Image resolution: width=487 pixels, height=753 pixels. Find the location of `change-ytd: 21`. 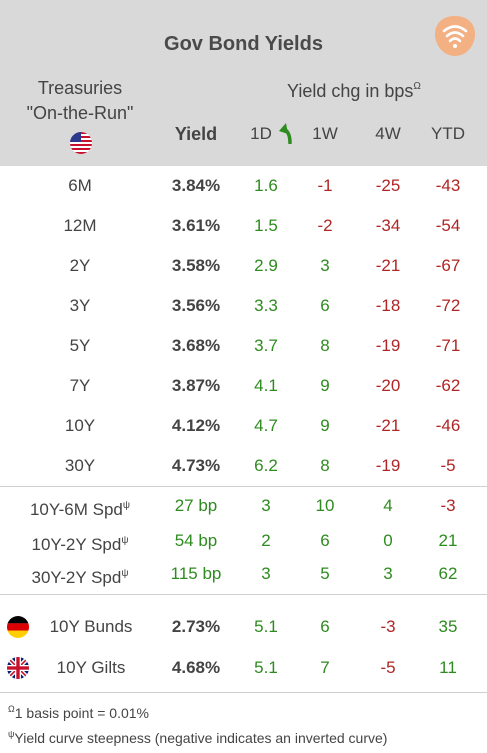

change-ytd: 21 is located at coordinates (448, 540).